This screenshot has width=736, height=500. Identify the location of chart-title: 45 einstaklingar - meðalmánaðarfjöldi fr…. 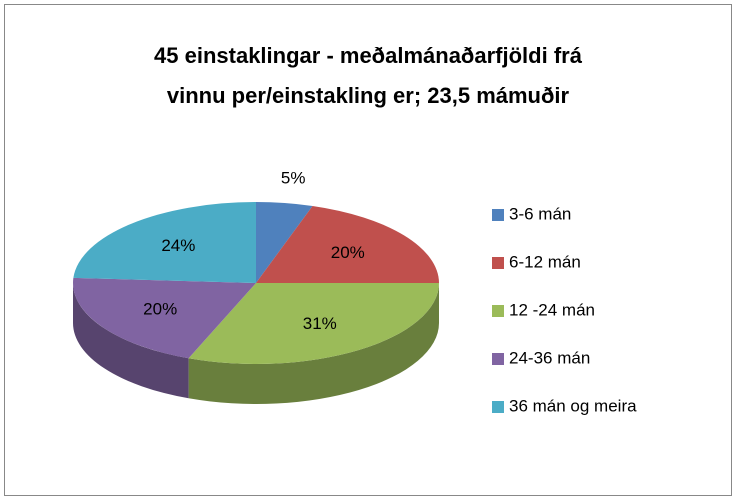
(368, 55).